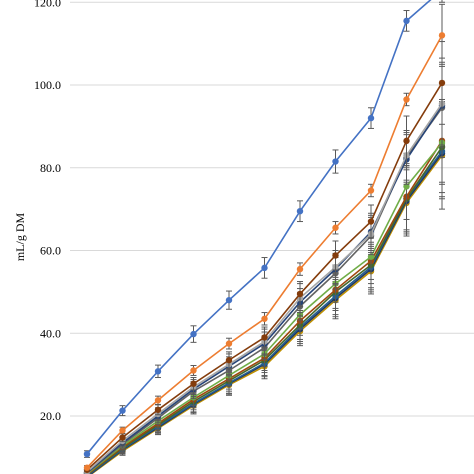 The height and width of the screenshot is (474, 474). Describe the element at coordinates (47, 211) in the screenshot. I see `y-tick-labels: 20.0 40.0 60.0 80.0 100.0 120.0` at that location.